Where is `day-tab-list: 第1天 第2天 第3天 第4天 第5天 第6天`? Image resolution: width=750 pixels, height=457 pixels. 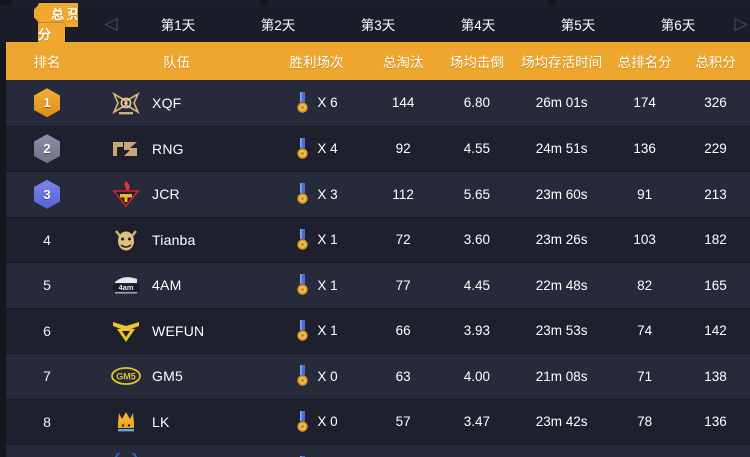 day-tab-list: 第1天 第2天 第3天 第4天 第5天 第6天 is located at coordinates (428, 24).